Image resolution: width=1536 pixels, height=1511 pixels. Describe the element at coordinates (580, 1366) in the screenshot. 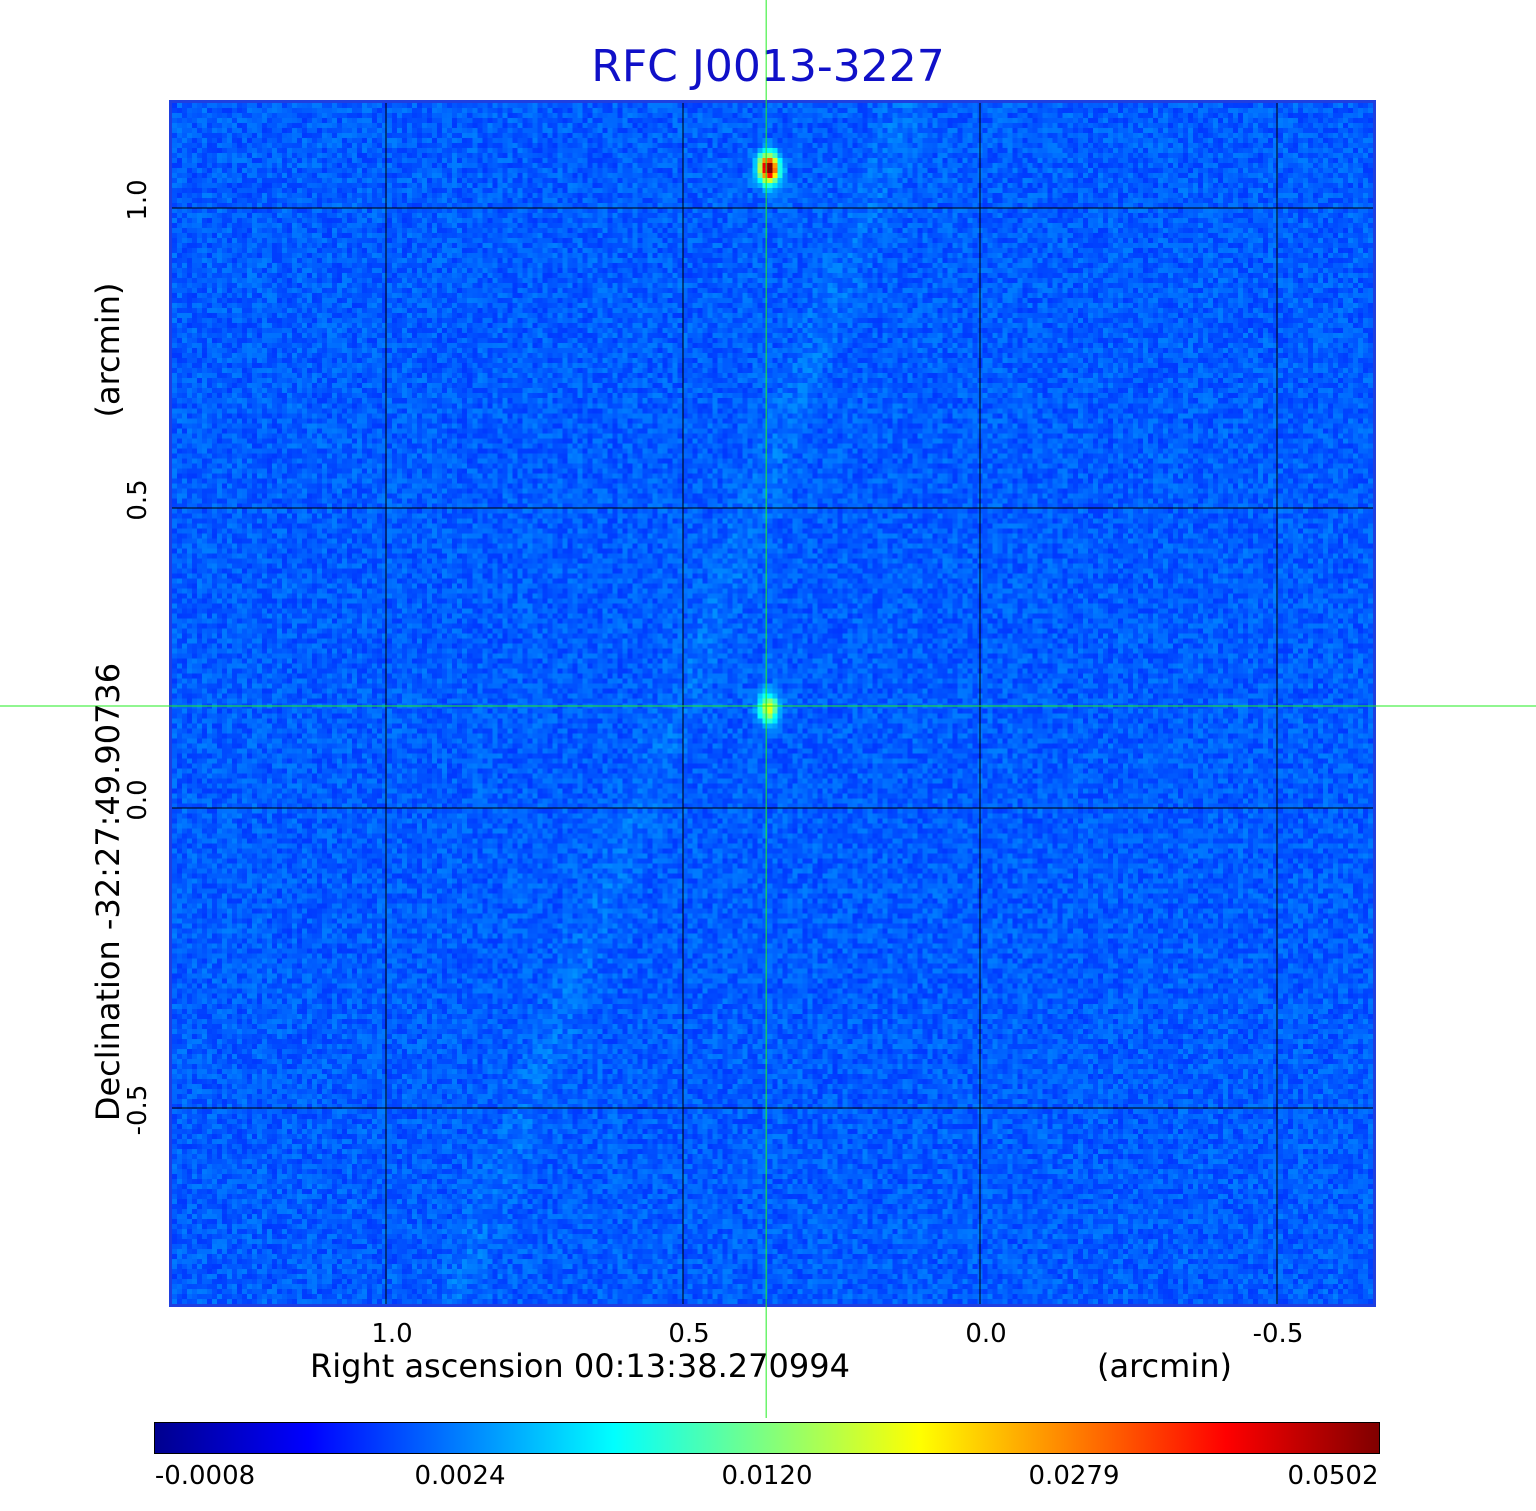

I see `x-axis-label: Right ascension 00:13:38.270994` at that location.